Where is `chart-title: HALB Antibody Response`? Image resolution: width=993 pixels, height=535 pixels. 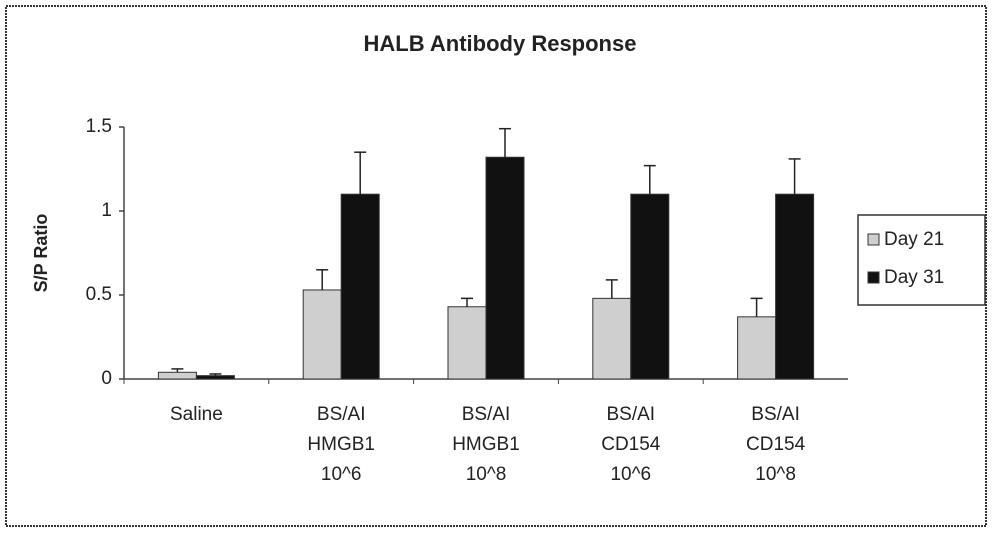 chart-title: HALB Antibody Response is located at coordinates (500, 43).